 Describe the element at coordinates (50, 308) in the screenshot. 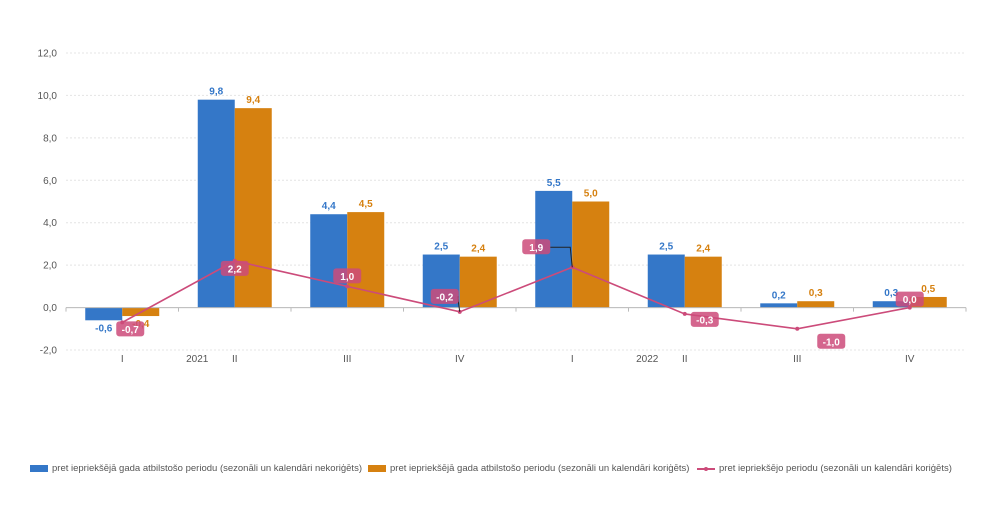

I see `y-tick-label: 0,0` at that location.